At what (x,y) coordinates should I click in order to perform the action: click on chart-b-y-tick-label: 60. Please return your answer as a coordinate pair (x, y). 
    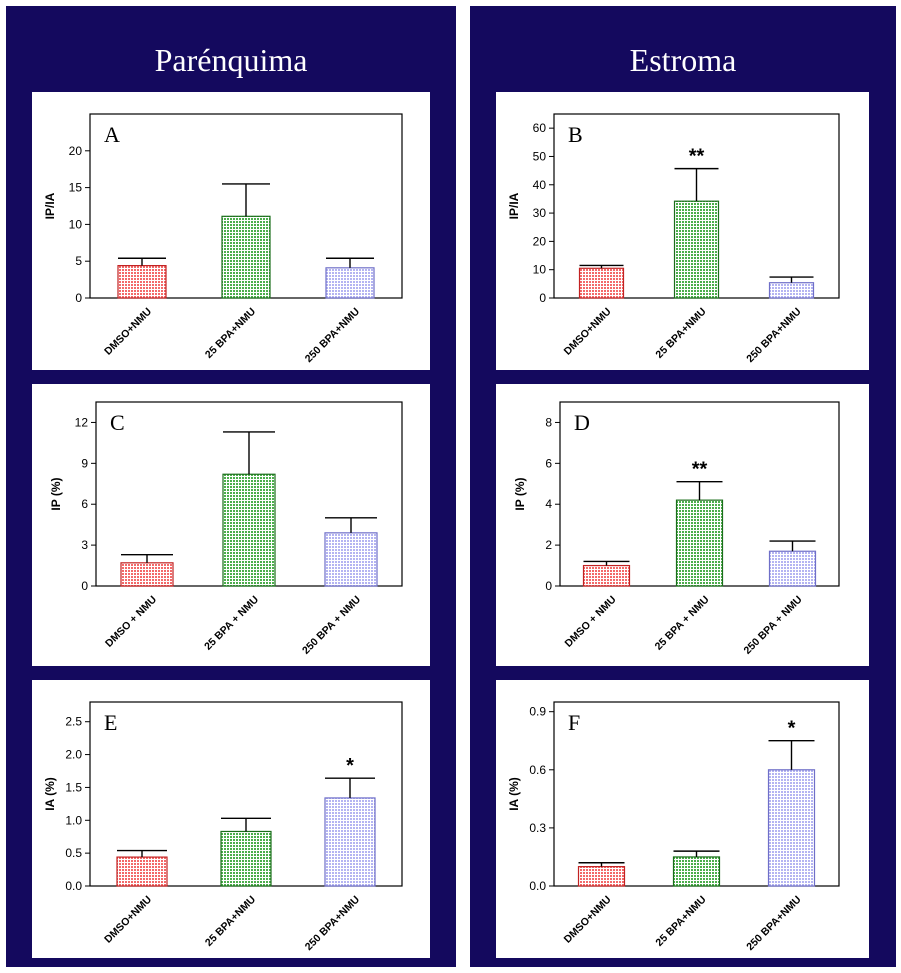
    Looking at the image, I should click on (540, 128).